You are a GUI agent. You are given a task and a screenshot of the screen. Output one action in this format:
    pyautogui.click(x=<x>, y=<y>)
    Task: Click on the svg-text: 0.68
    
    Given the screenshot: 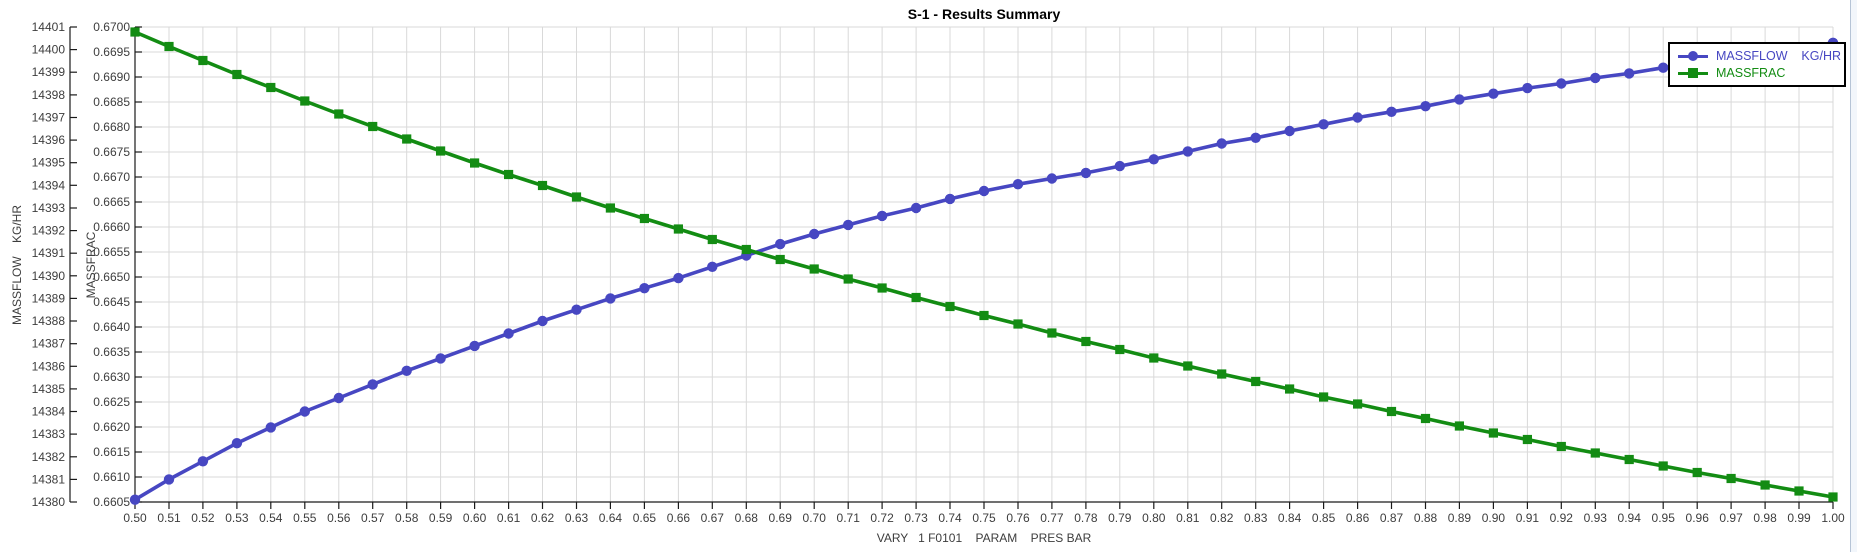 What is the action you would take?
    pyautogui.click(x=747, y=518)
    